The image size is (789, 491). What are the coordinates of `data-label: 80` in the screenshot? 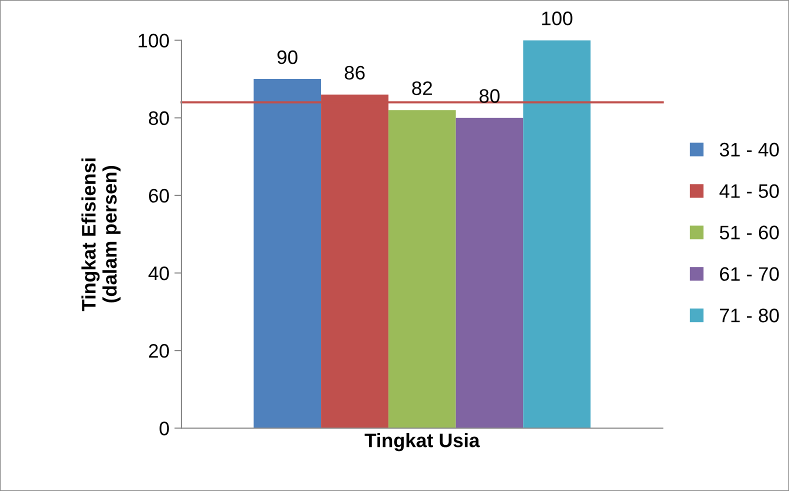 It's located at (490, 96).